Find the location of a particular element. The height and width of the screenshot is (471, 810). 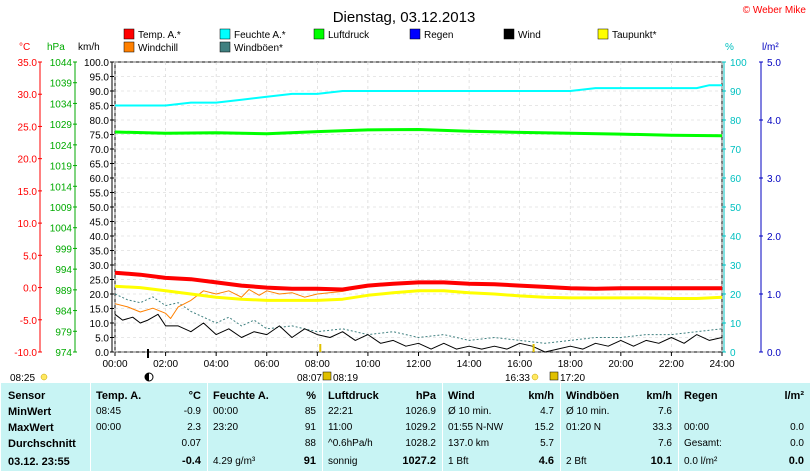

column-unit: l/m² is located at coordinates (794, 396).